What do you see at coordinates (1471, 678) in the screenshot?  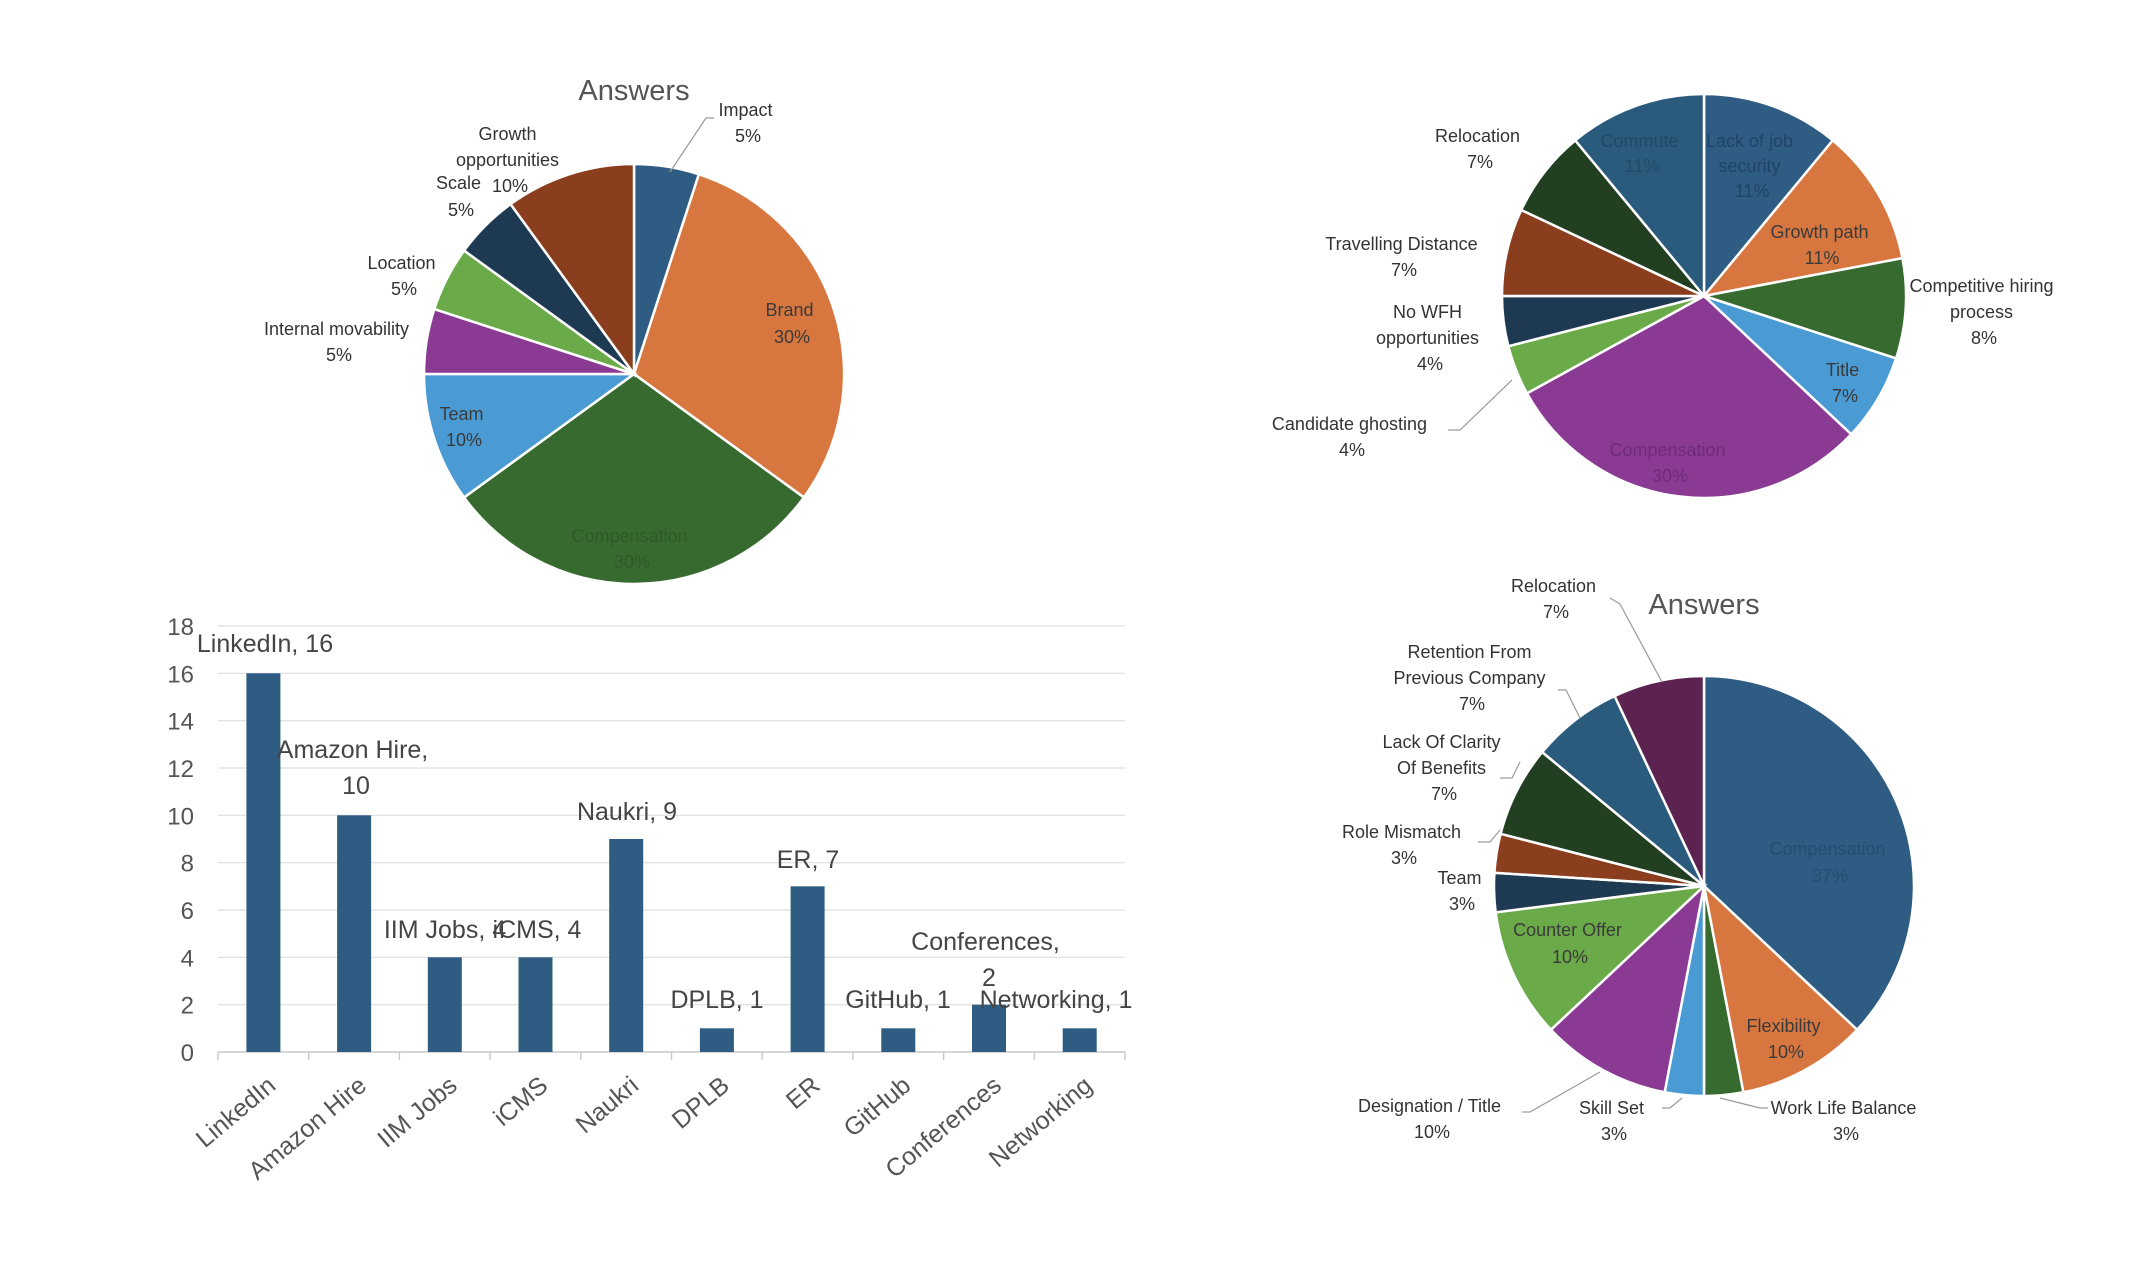 I see `pie3-label-retention: Retention From Previous Company 7%` at bounding box center [1471, 678].